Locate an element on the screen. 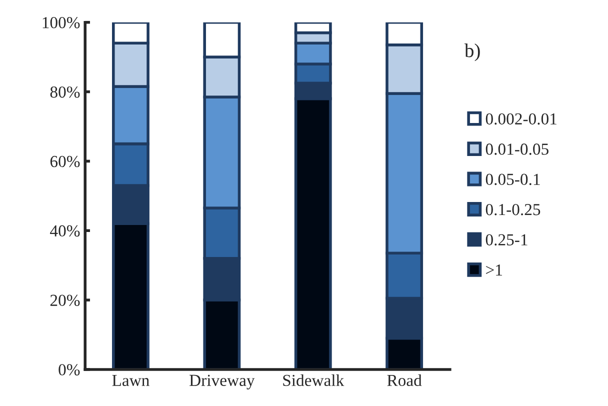 The image size is (608, 406). y-tick-label: 0% is located at coordinates (69, 370).